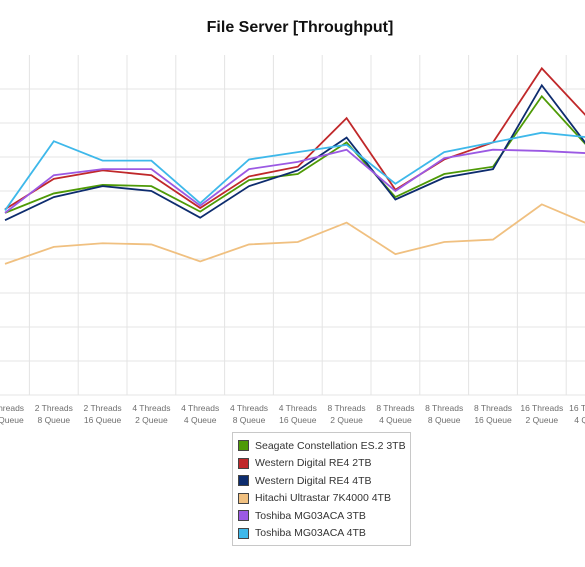 This screenshot has height=567, width=585. What do you see at coordinates (310, 515) in the screenshot?
I see `legend-label: Toshiba MG03ACA 3TB` at bounding box center [310, 515].